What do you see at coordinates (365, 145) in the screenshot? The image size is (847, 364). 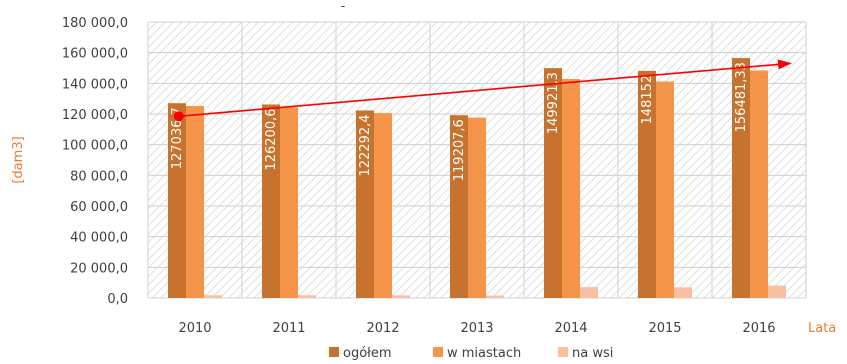 I see `data-label: 122292,4` at bounding box center [365, 145].